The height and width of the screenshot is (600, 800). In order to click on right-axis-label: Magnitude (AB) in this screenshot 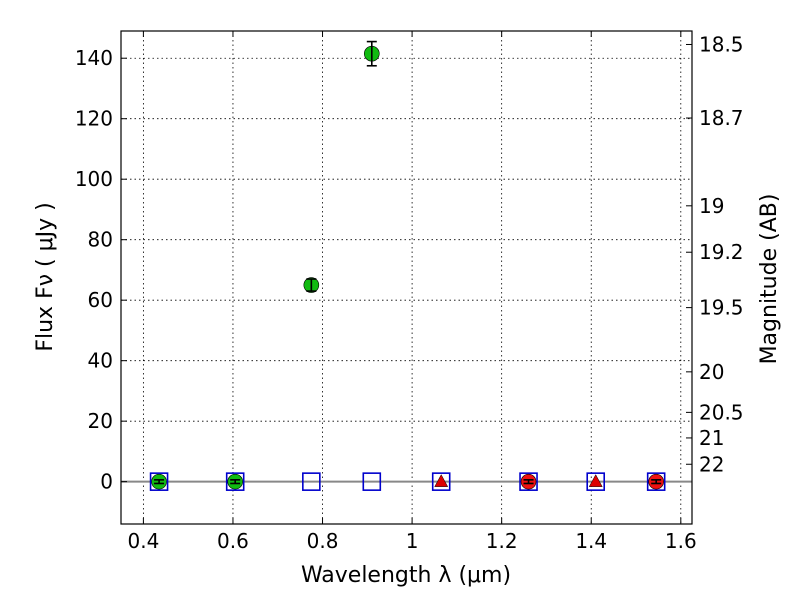, I will do `click(769, 279)`.